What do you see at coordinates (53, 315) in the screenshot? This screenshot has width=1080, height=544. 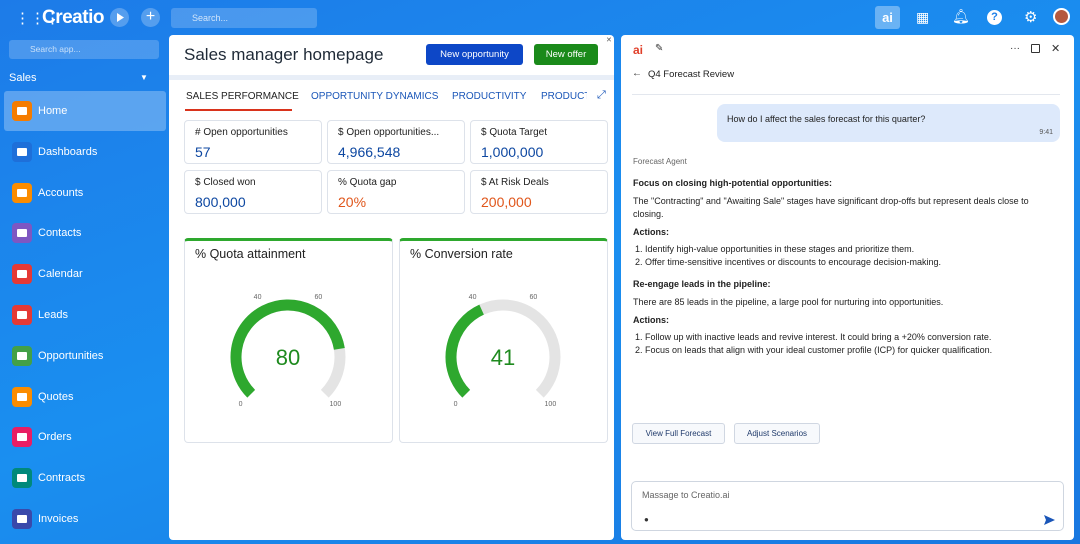 I see `nav-label: Leads` at bounding box center [53, 315].